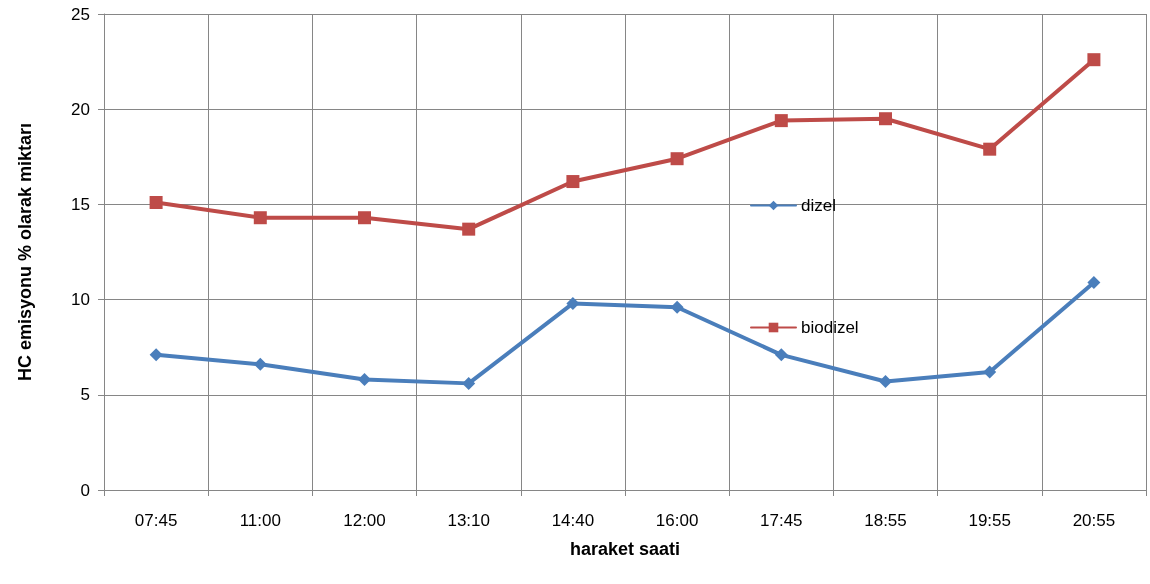  I want to click on x-tick-label: 18:55, so click(885, 520).